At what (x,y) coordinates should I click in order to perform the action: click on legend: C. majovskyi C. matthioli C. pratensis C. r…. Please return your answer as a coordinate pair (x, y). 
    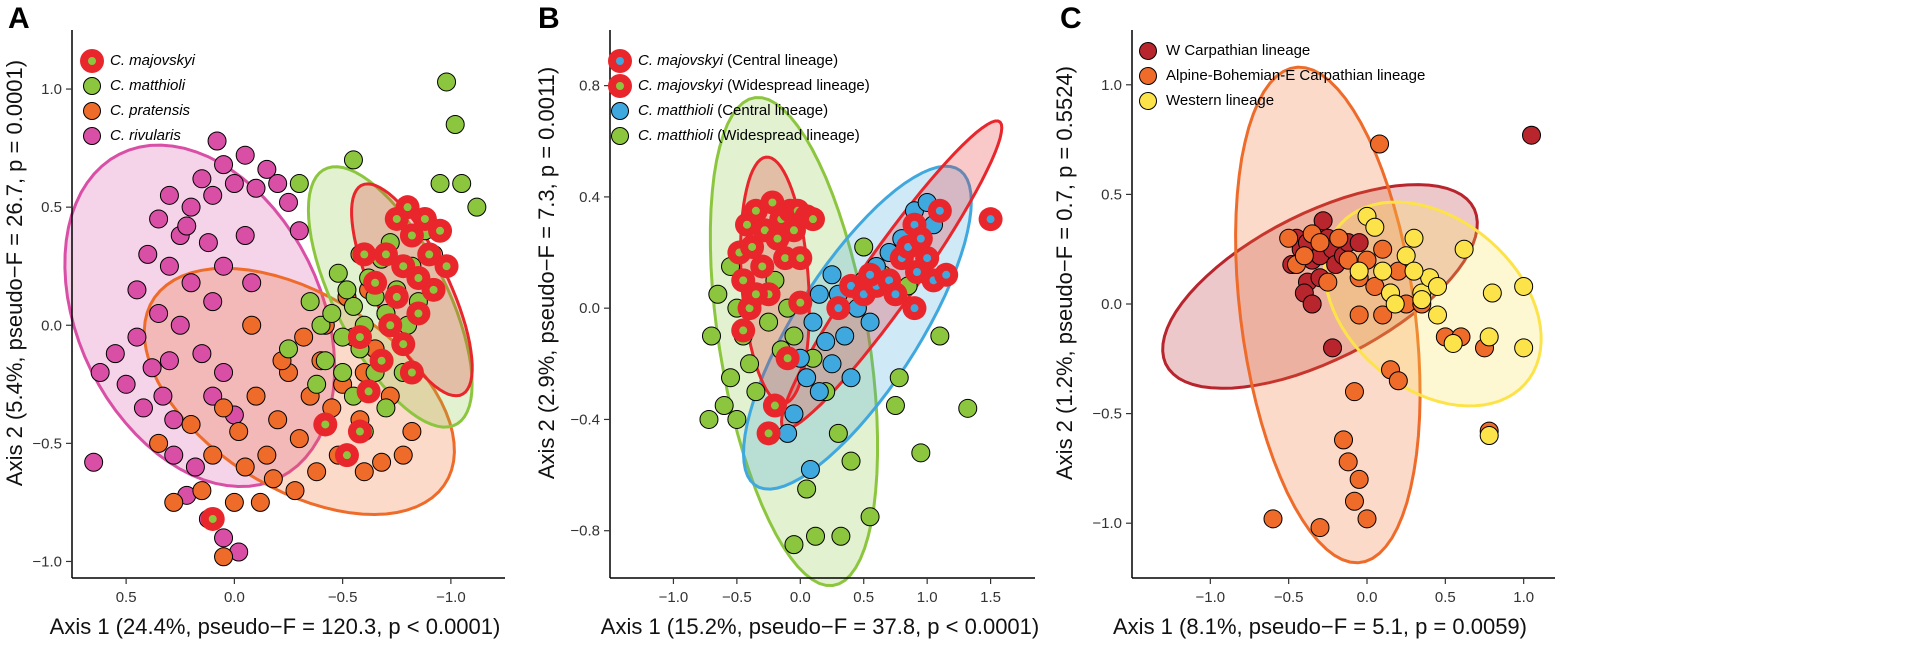
    Looking at the image, I should click on (135, 98).